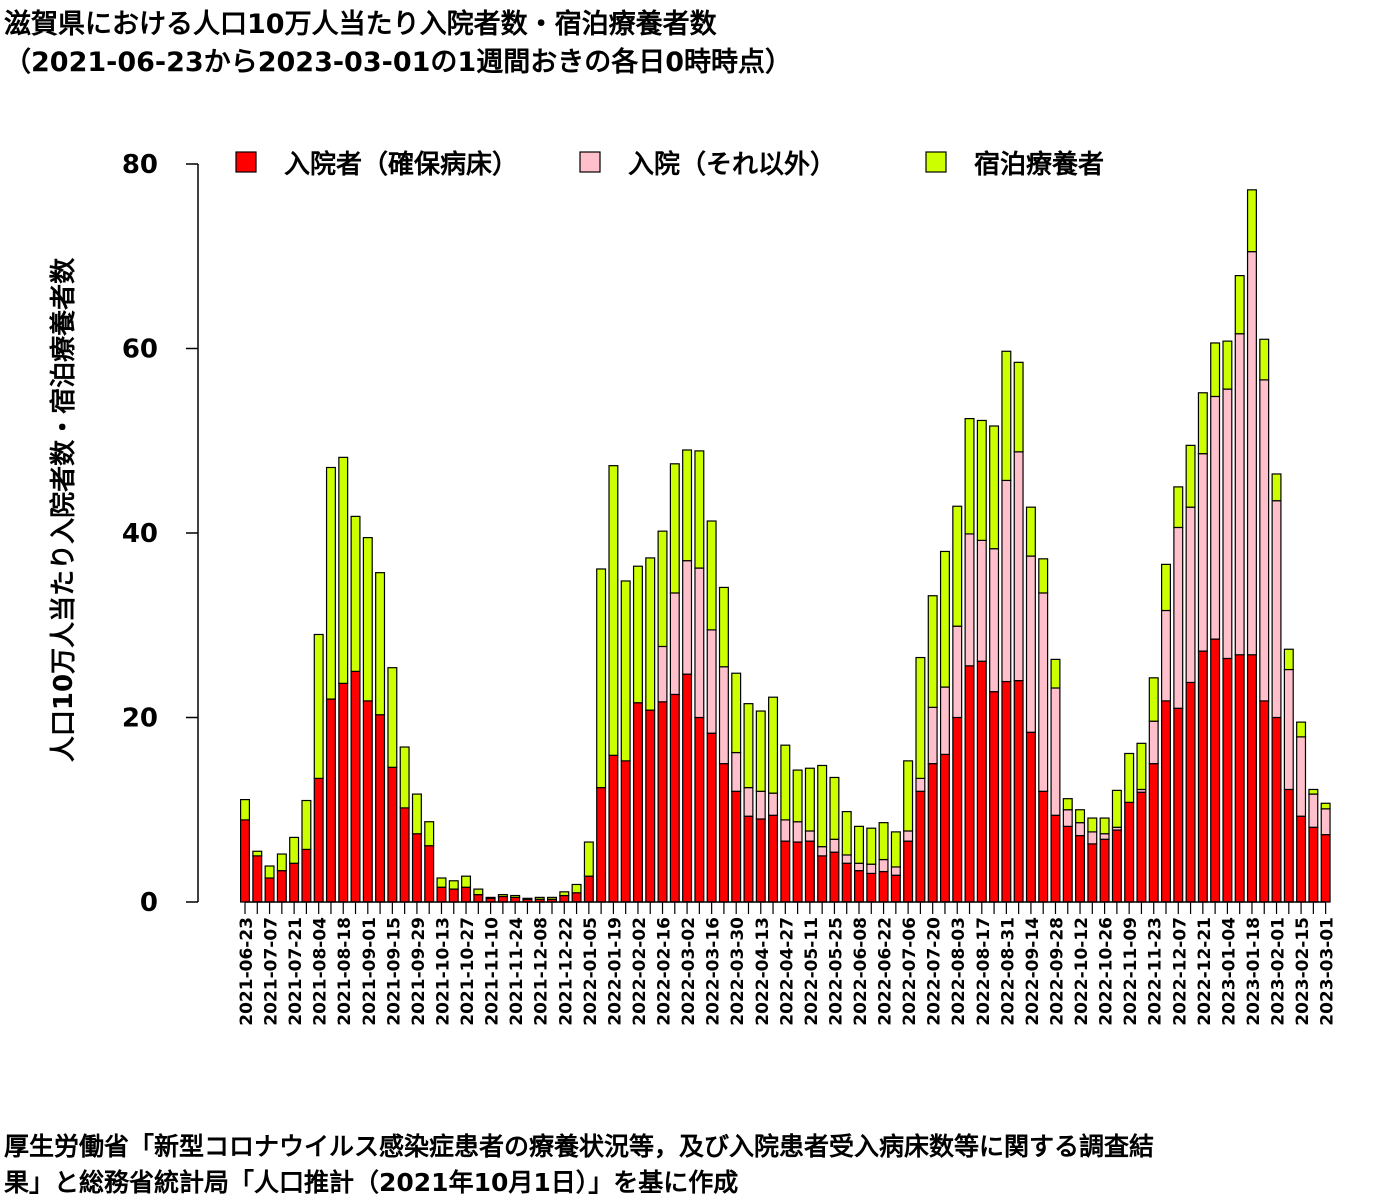 This screenshot has height=1200, width=1400. I want to click on x-tick-label-2022-04-13: 2022-04-13, so click(763, 971).